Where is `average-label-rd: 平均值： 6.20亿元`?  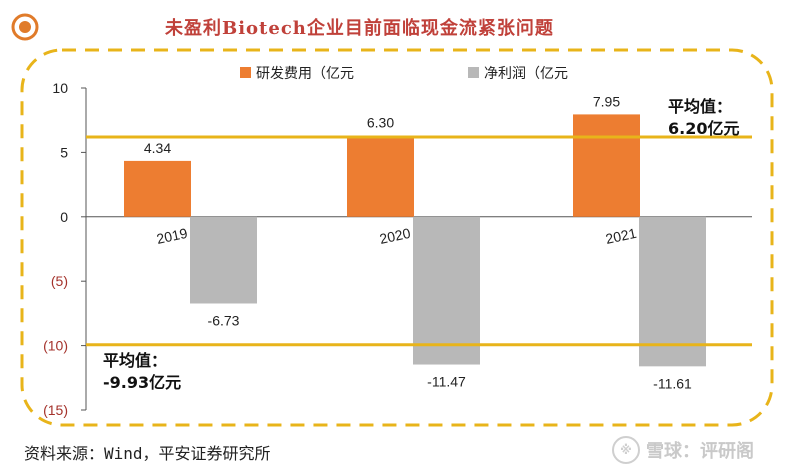
average-label-rd: 平均值： 6.20亿元 is located at coordinates (704, 117).